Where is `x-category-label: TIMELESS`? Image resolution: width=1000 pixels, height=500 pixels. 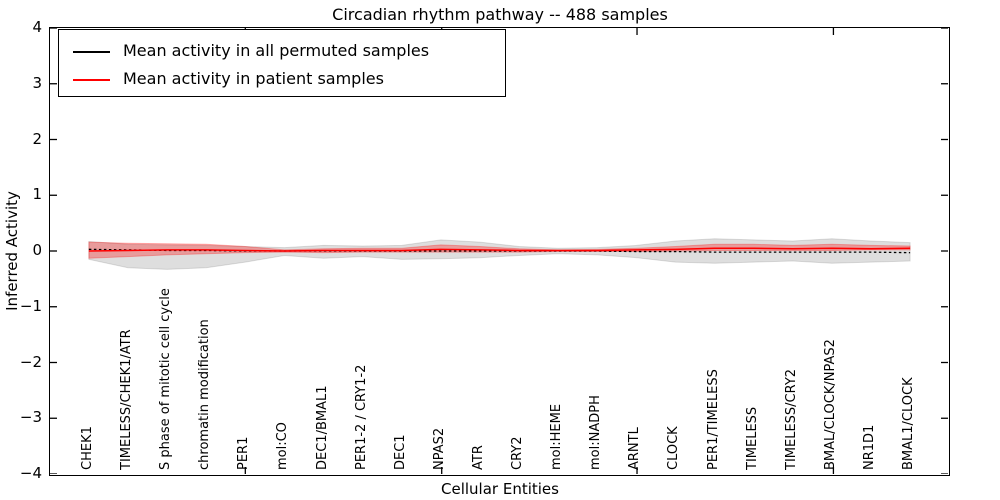 x-category-label: TIMELESS is located at coordinates (752, 438).